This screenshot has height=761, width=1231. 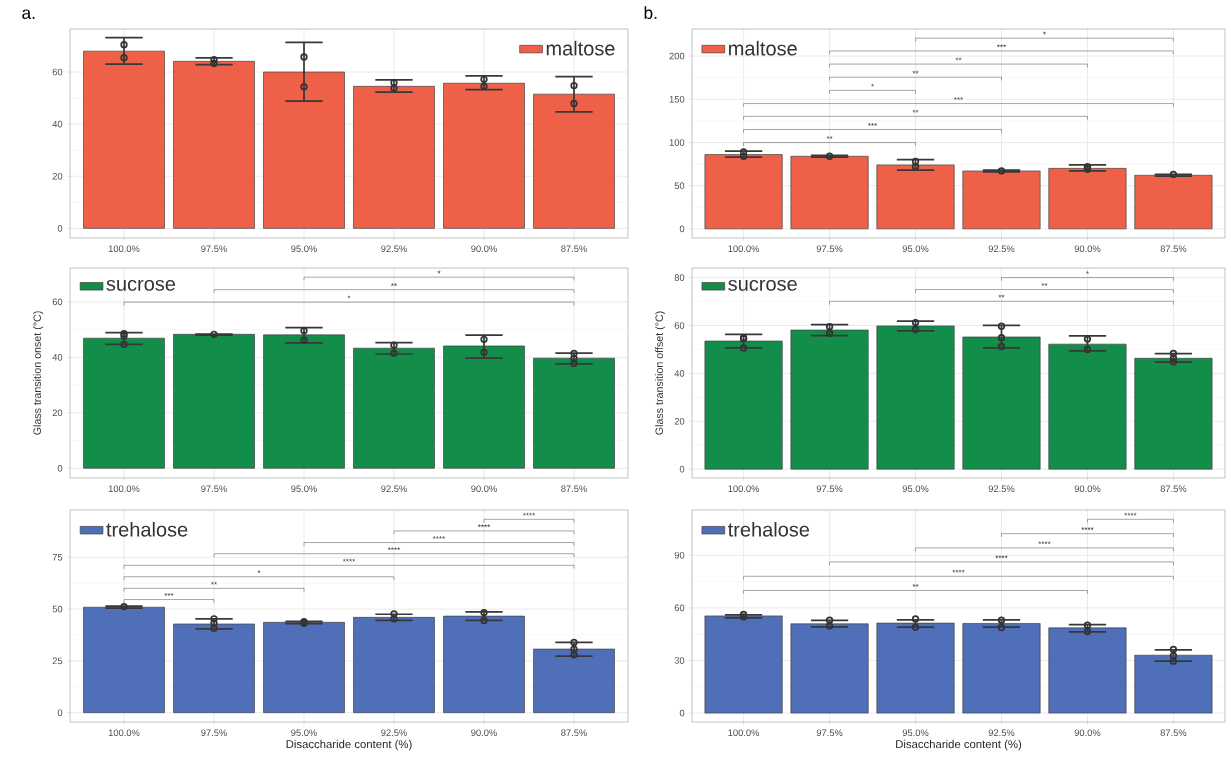 I want to click on y-tick-label: 90, so click(x=679, y=555).